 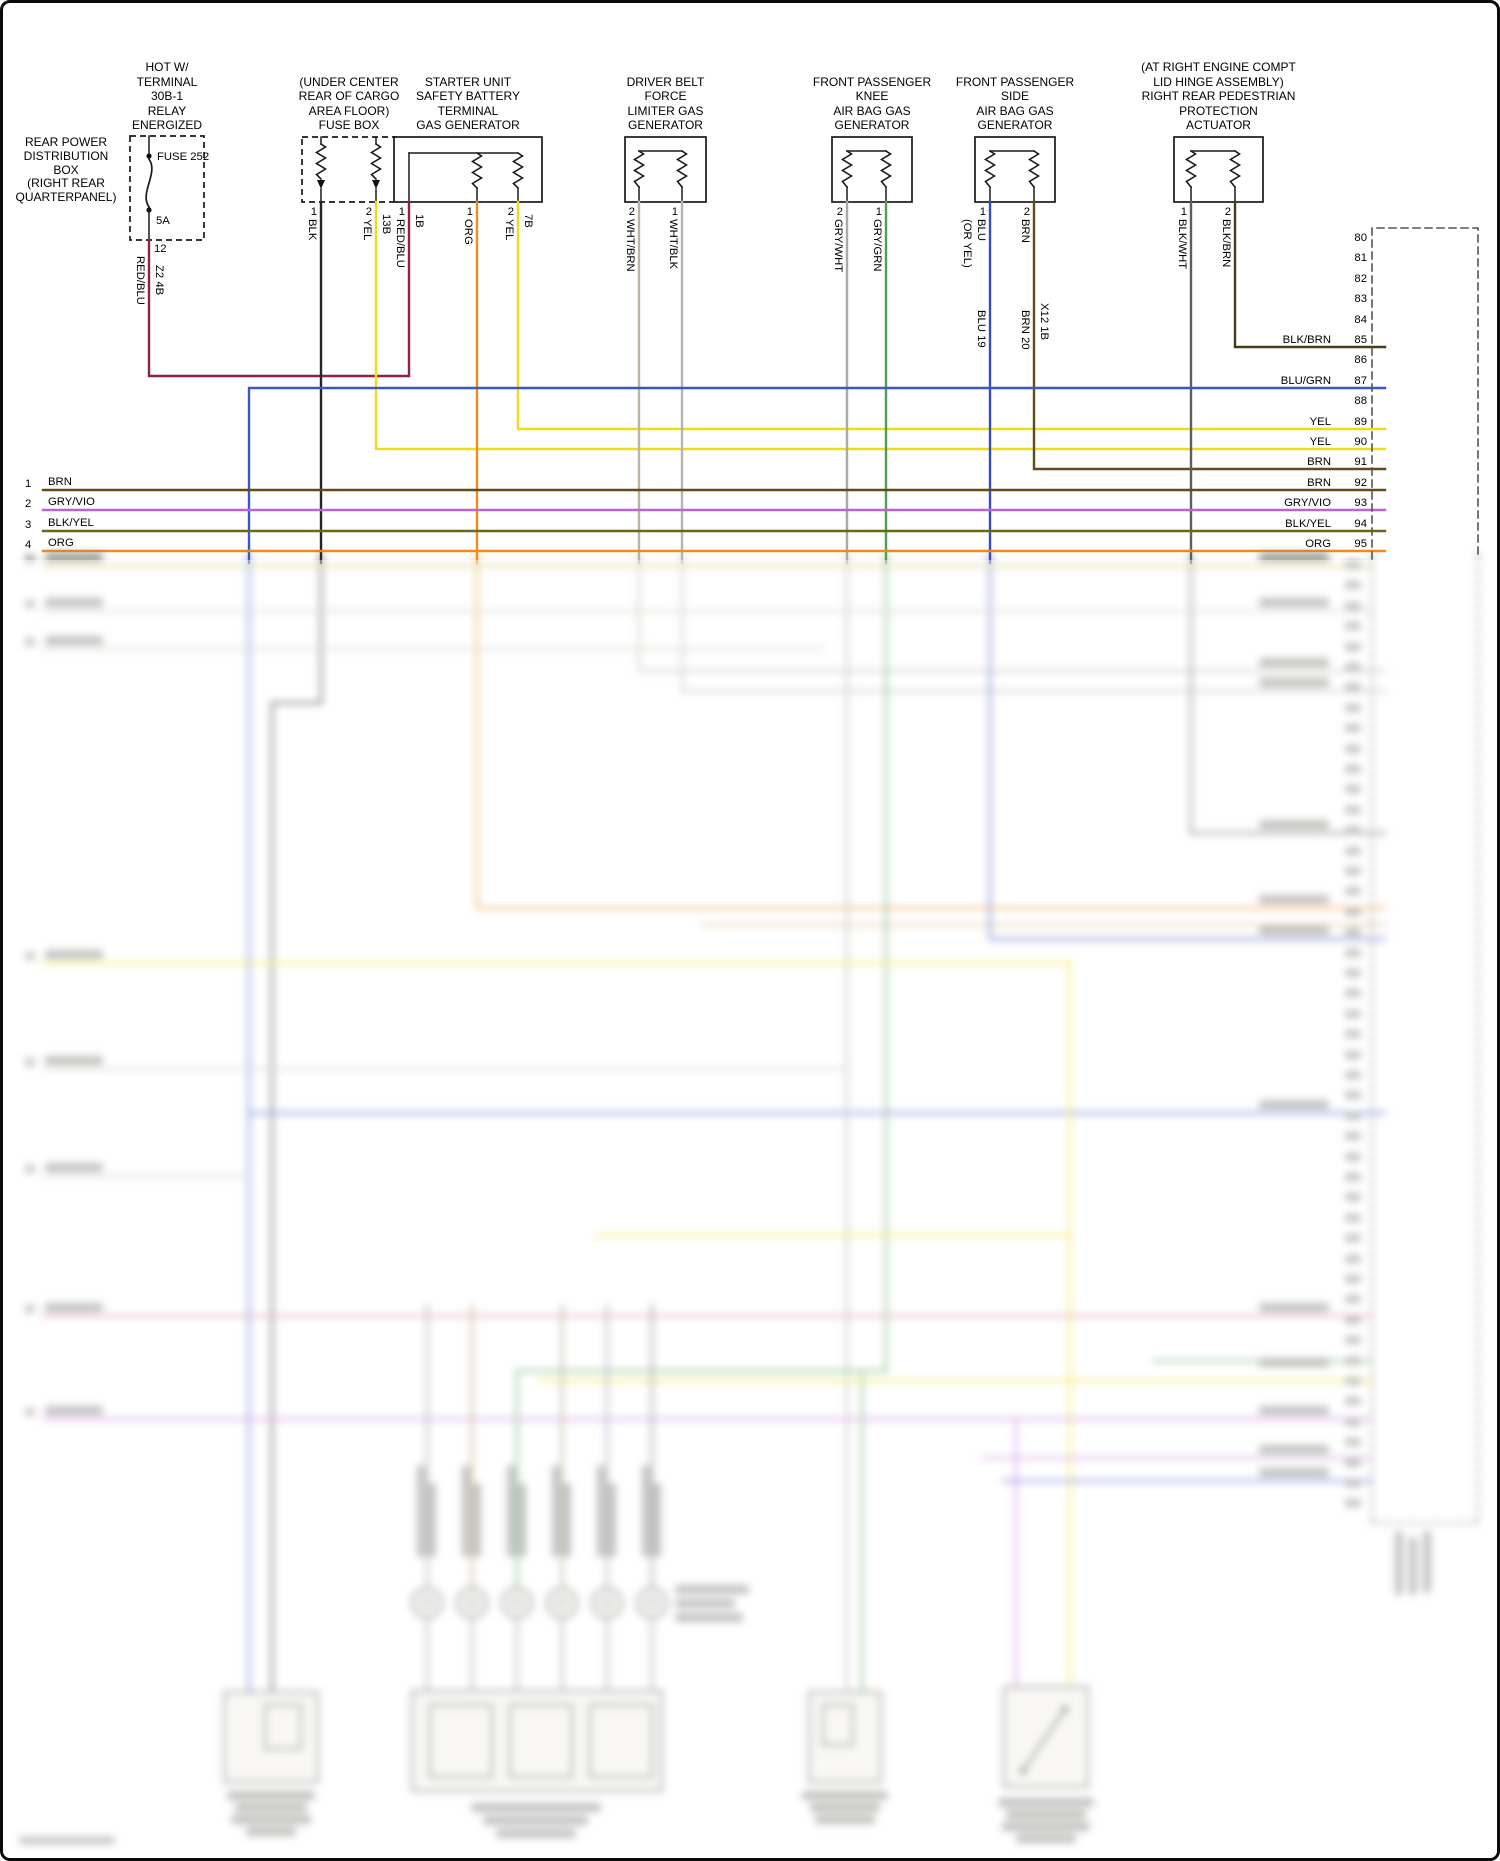 I want to click on connector-wire-label: BRN, so click(x=1319, y=483).